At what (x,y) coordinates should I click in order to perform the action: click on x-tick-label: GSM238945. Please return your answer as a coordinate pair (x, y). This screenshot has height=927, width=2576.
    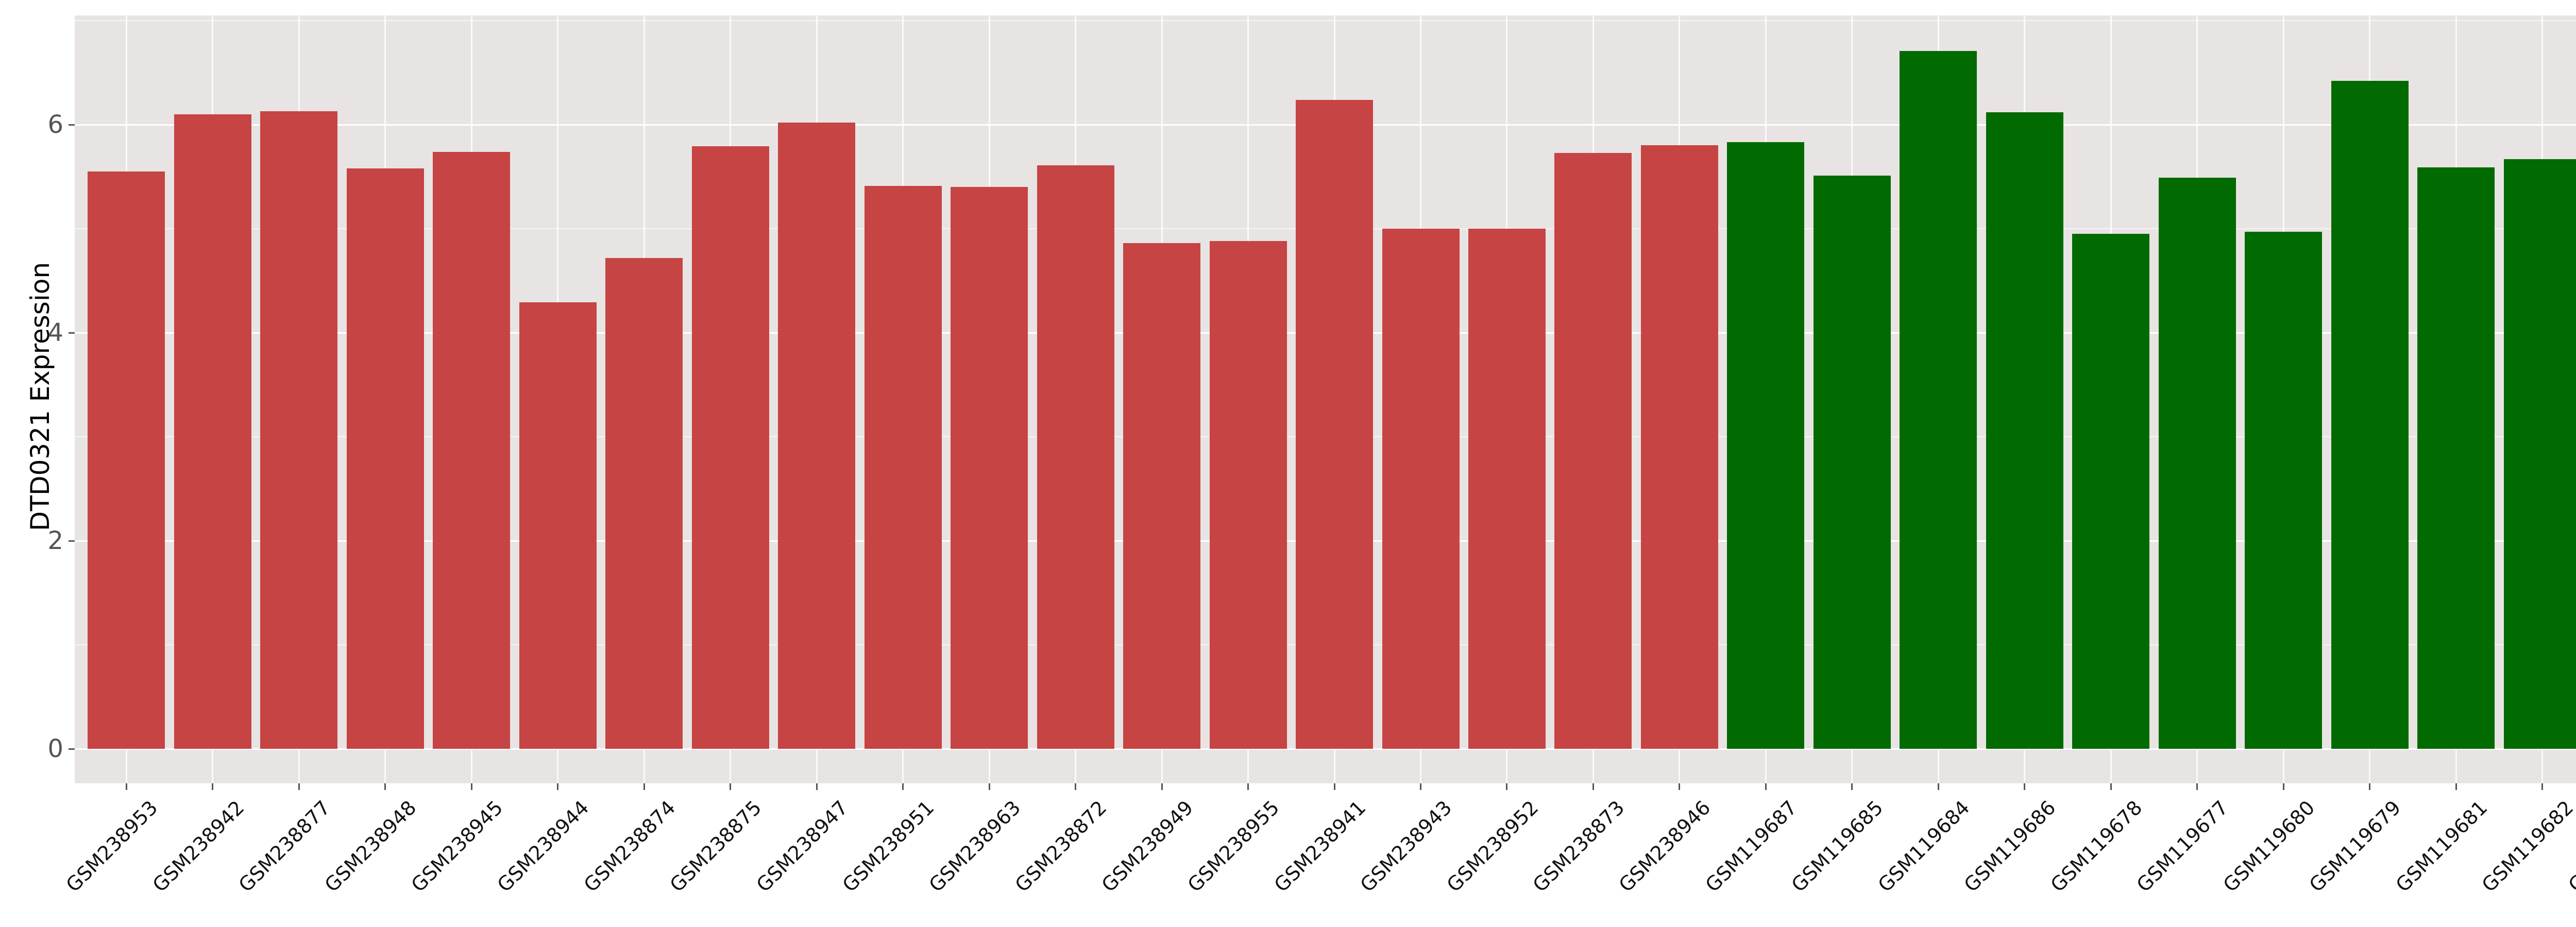
    Looking at the image, I should click on (456, 847).